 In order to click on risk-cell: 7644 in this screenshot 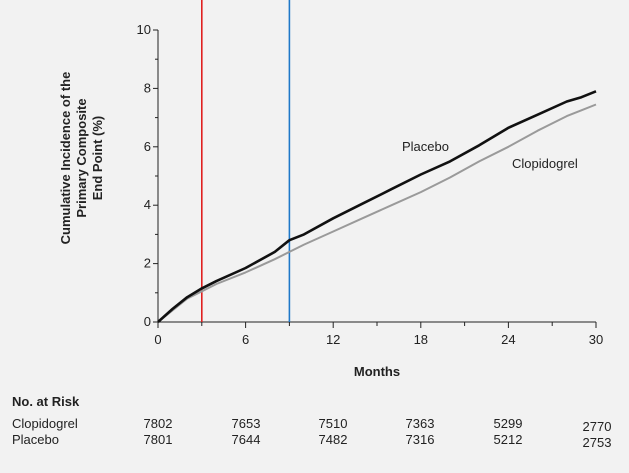, I will do `click(246, 439)`.